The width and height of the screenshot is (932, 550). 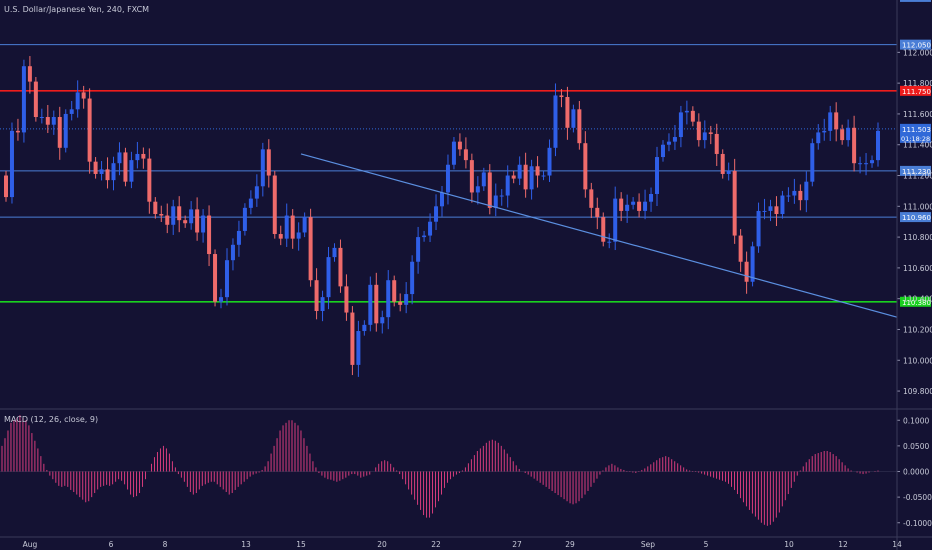 What do you see at coordinates (917, 523) in the screenshot?
I see `macd-tick-label: -0.1000` at bounding box center [917, 523].